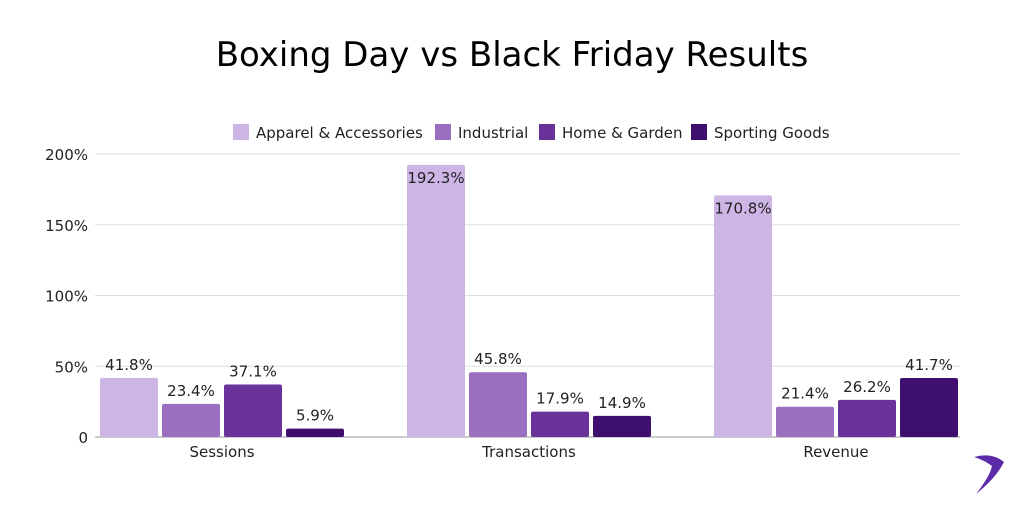 The height and width of the screenshot is (516, 1024). Describe the element at coordinates (622, 403) in the screenshot. I see `data-label: 14.9%` at that location.